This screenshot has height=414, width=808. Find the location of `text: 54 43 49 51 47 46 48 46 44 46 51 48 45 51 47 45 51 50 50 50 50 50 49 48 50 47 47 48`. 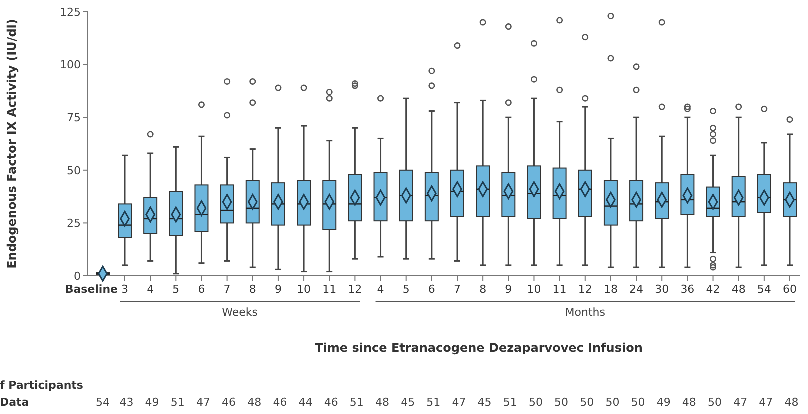

text: 54 43 49 51 47 46 48 46 44 46 51 48 45 51 47 45 51 50 50 50 50 50 49 48 50 47 47 48 is located at coordinates (447, 402).